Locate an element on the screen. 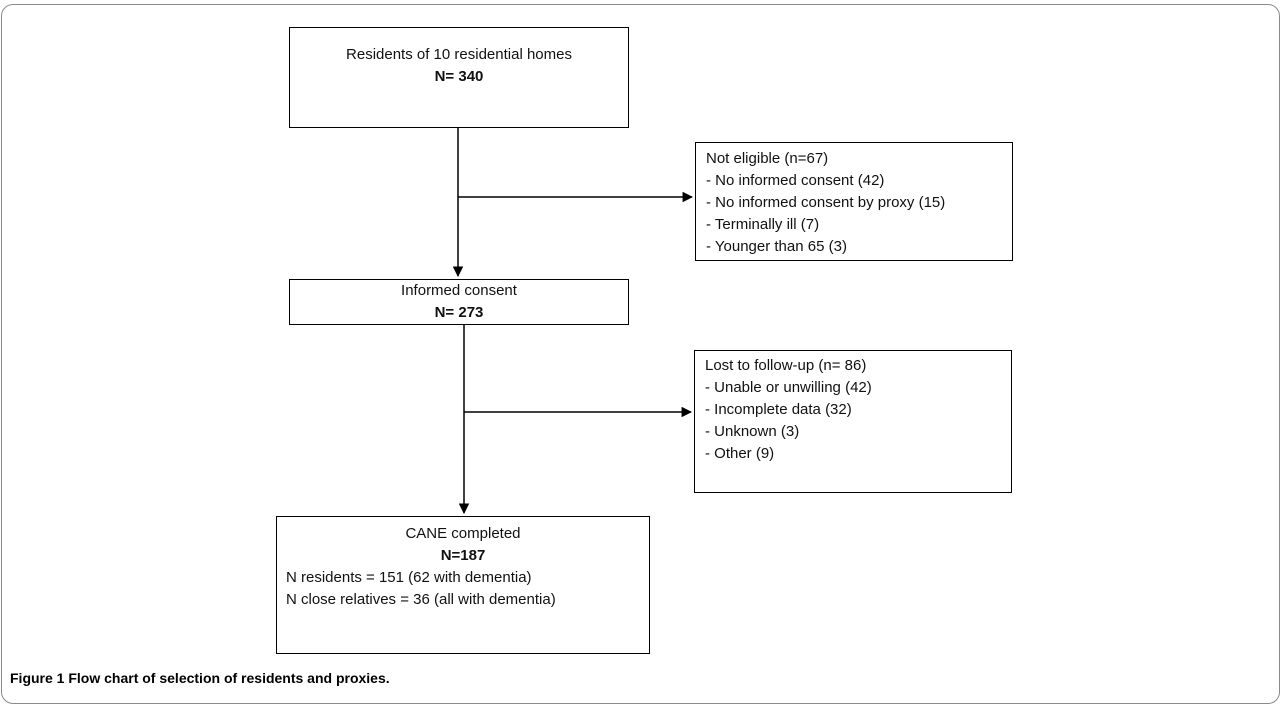 Image resolution: width=1282 pixels, height=704 pixels. lost-followup-title: Lost to follow-up (n= 86) is located at coordinates (786, 365).